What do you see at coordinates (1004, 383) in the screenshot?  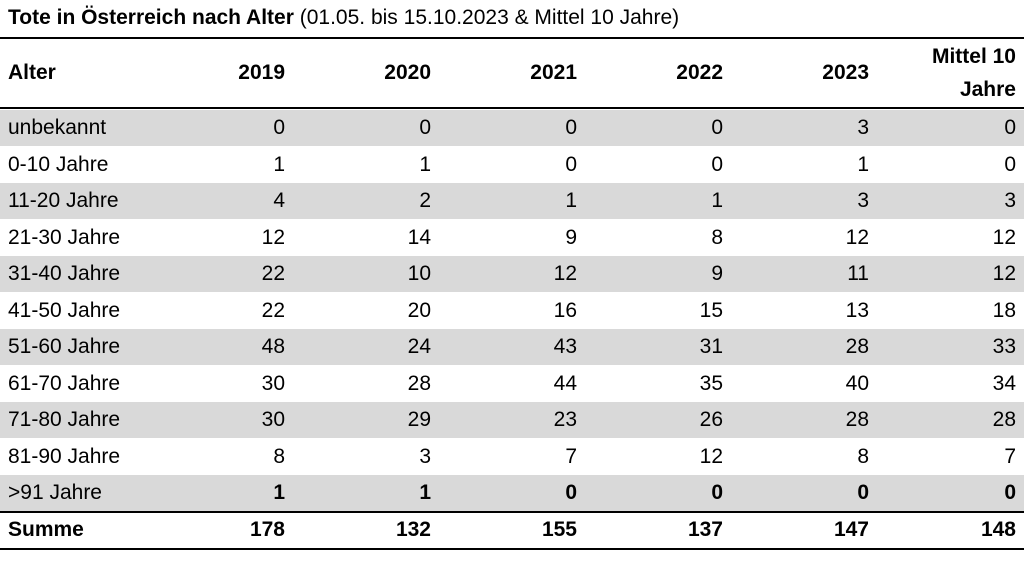 I see `cell-value: 34` at bounding box center [1004, 383].